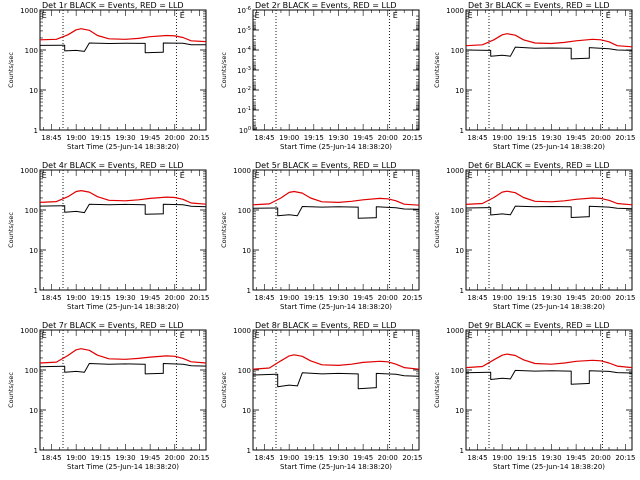  Describe the element at coordinates (244, 50) in the screenshot. I see `y-tick-label: 10⁻⁴` at that location.